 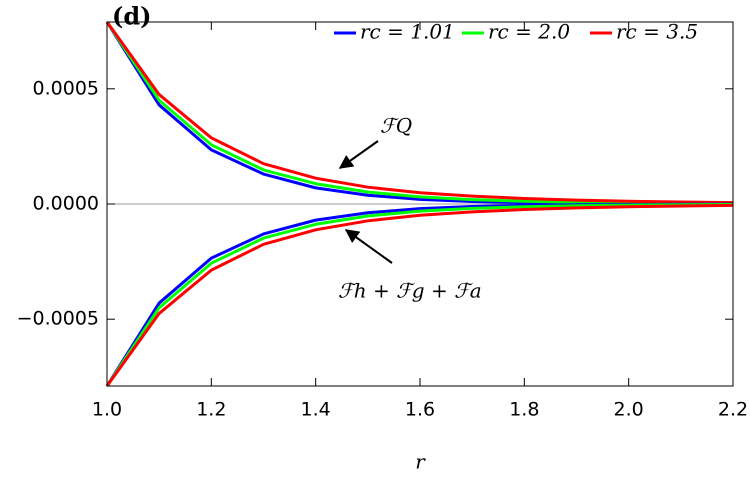 What do you see at coordinates (420, 410) in the screenshot?
I see `x-tick-label: 1.6` at bounding box center [420, 410].